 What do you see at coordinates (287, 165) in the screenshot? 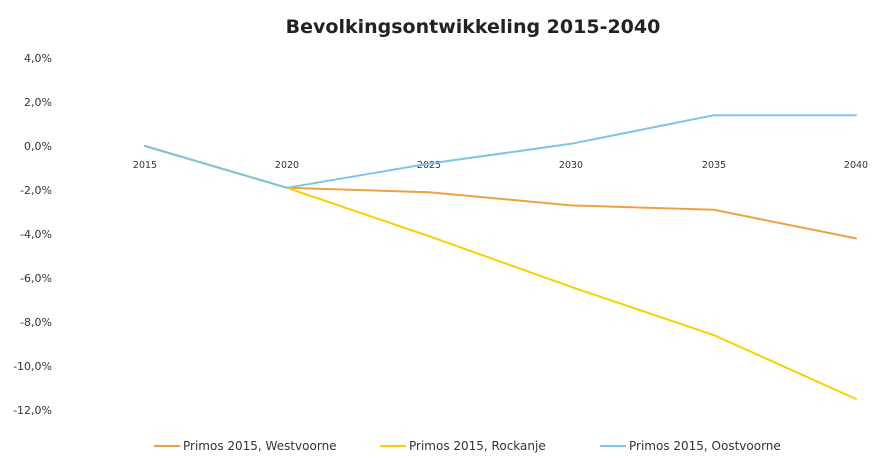
I see `x-tick-label: 2020` at bounding box center [287, 165].